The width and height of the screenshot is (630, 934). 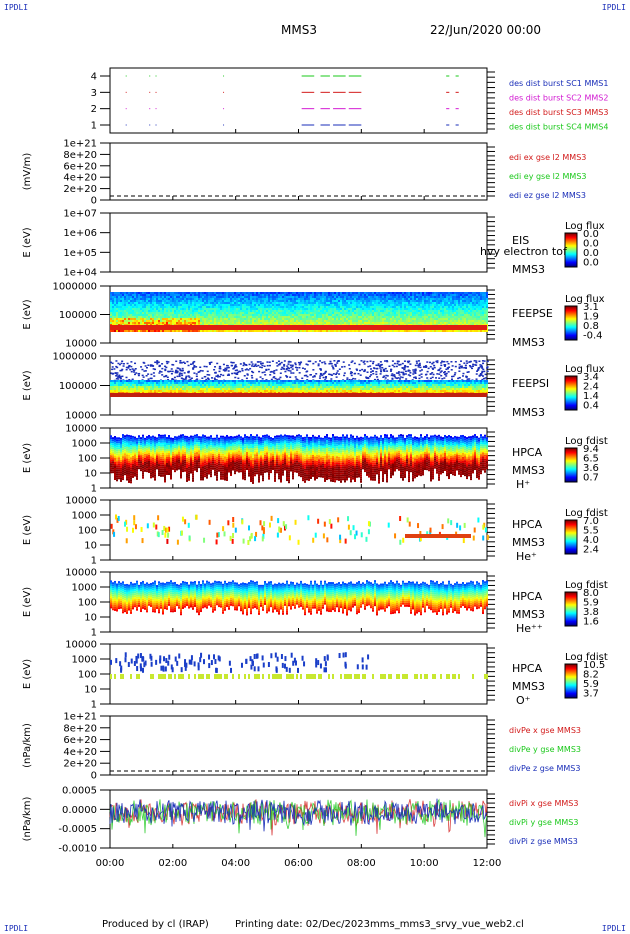 What do you see at coordinates (79, 791) in the screenshot?
I see `ytick-divpi: 0.0005` at bounding box center [79, 791].